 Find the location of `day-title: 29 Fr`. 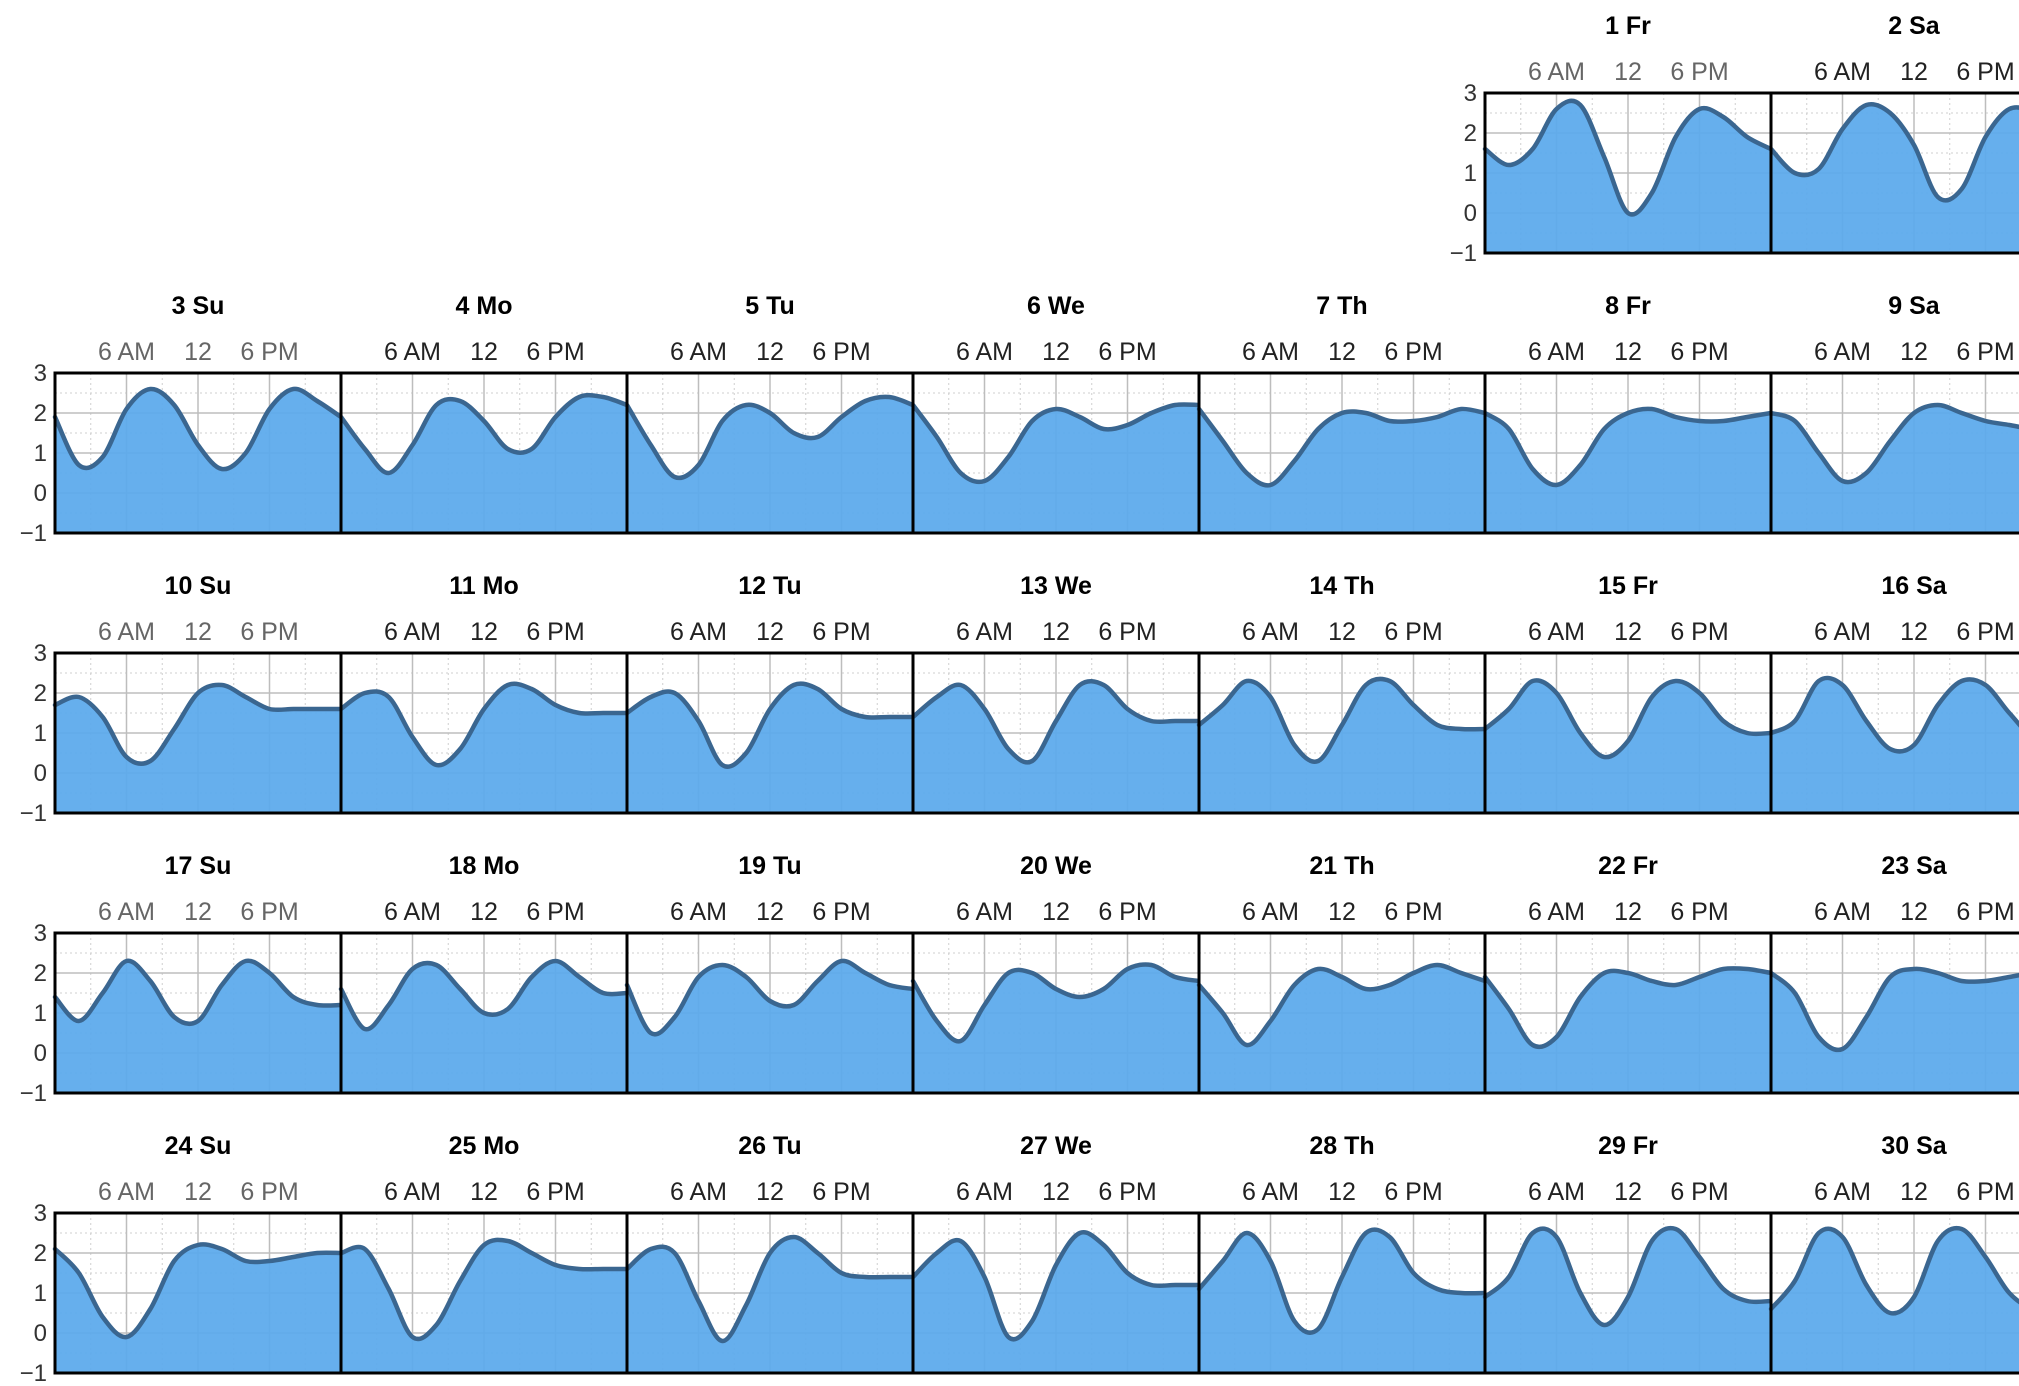

day-title: 29 Fr is located at coordinates (1628, 1146).